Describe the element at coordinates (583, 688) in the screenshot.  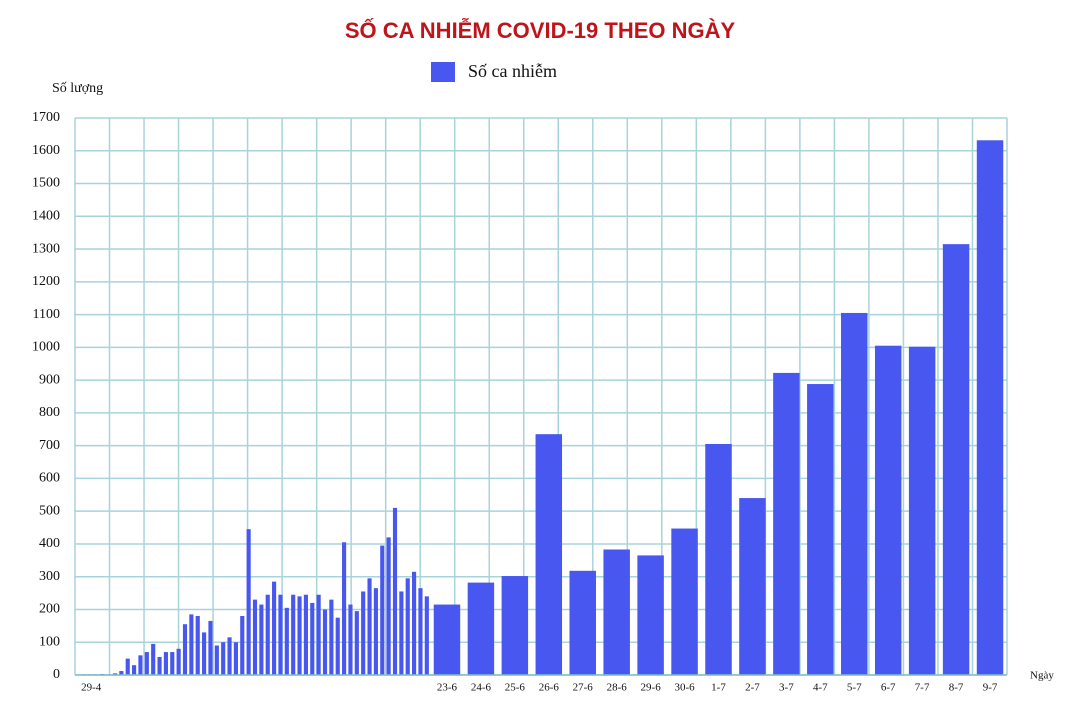
I see `x-tick-label: 27-6` at that location.